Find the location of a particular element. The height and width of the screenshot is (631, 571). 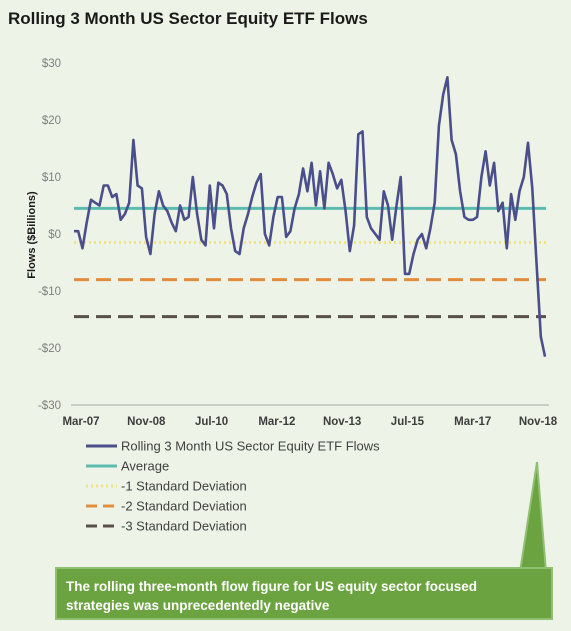

x-tick-label: Nov-18 is located at coordinates (538, 422).